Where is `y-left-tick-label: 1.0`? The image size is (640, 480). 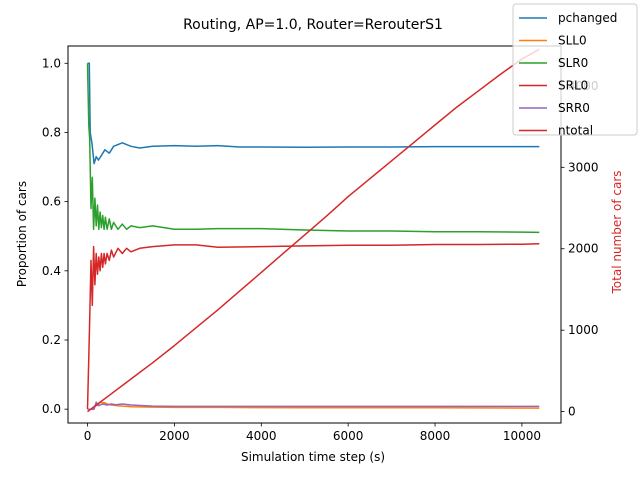 y-left-tick-label: 1.0 is located at coordinates (51, 63).